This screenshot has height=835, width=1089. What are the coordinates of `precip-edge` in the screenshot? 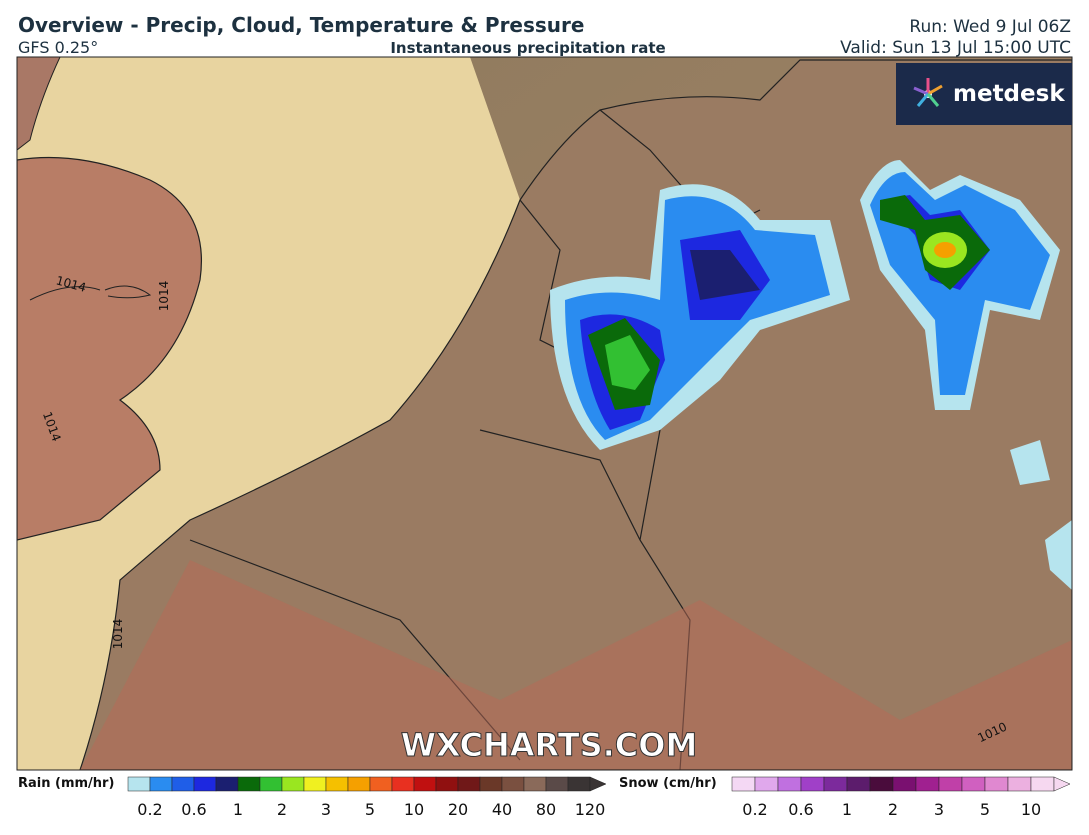 It's located at (1041, 515).